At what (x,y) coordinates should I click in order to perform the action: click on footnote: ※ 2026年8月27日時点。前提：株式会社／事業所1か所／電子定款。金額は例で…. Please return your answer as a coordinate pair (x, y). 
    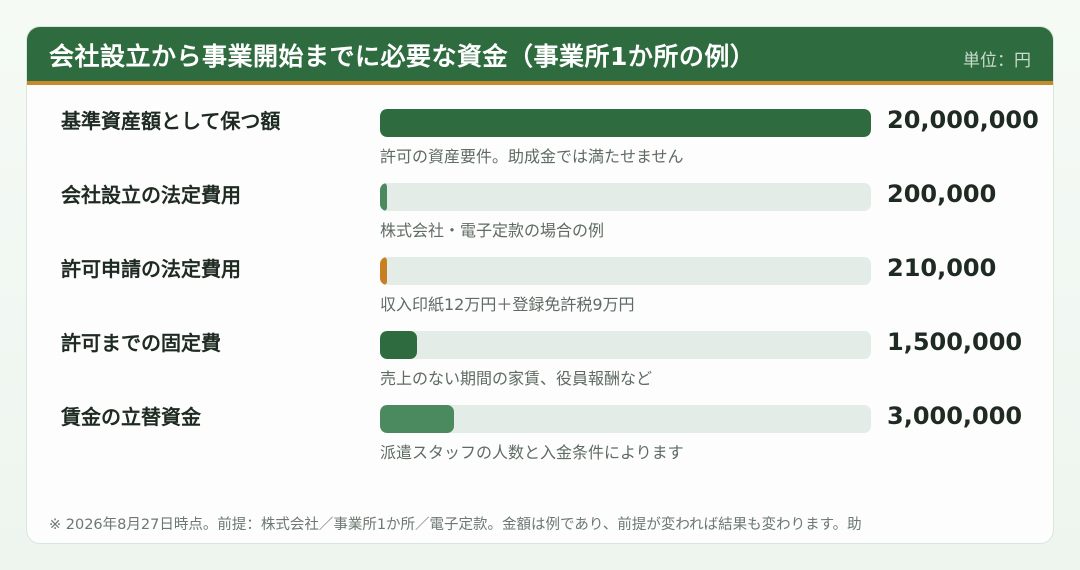
    Looking at the image, I should click on (455, 525).